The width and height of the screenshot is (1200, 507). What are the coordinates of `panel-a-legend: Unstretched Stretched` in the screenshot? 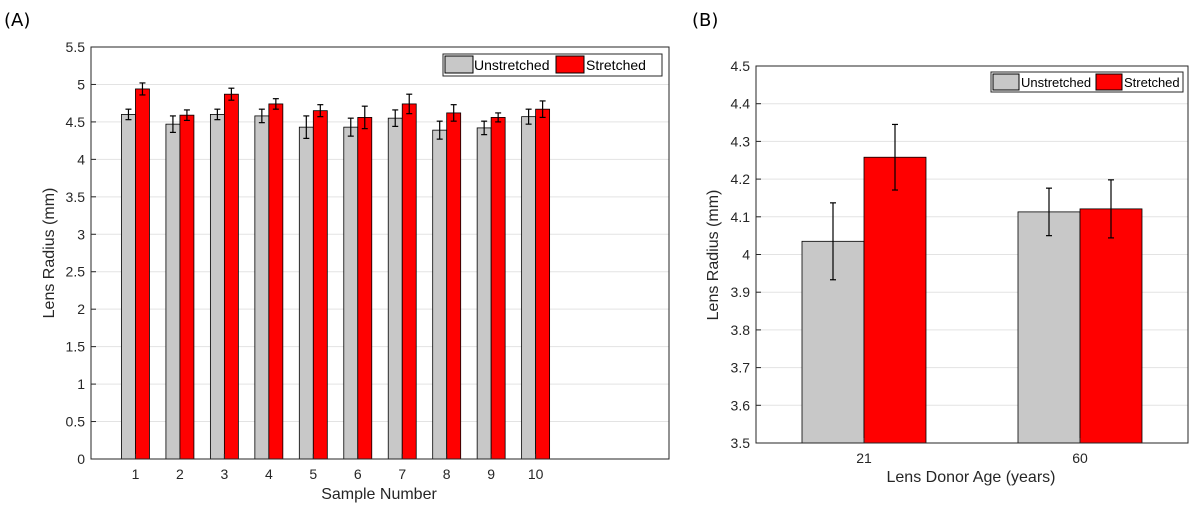 It's located at (552, 65).